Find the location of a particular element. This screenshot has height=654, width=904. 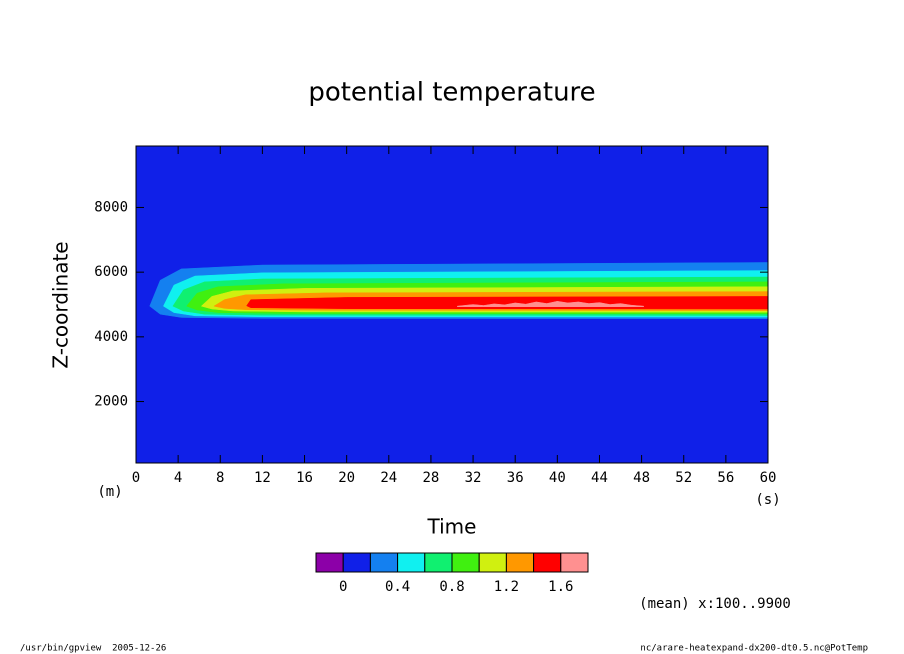

x-tick-label: 36 is located at coordinates (515, 478).